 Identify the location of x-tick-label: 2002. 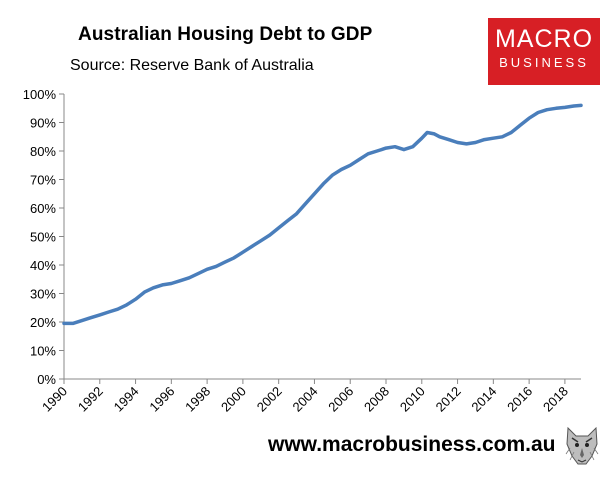
(269, 399).